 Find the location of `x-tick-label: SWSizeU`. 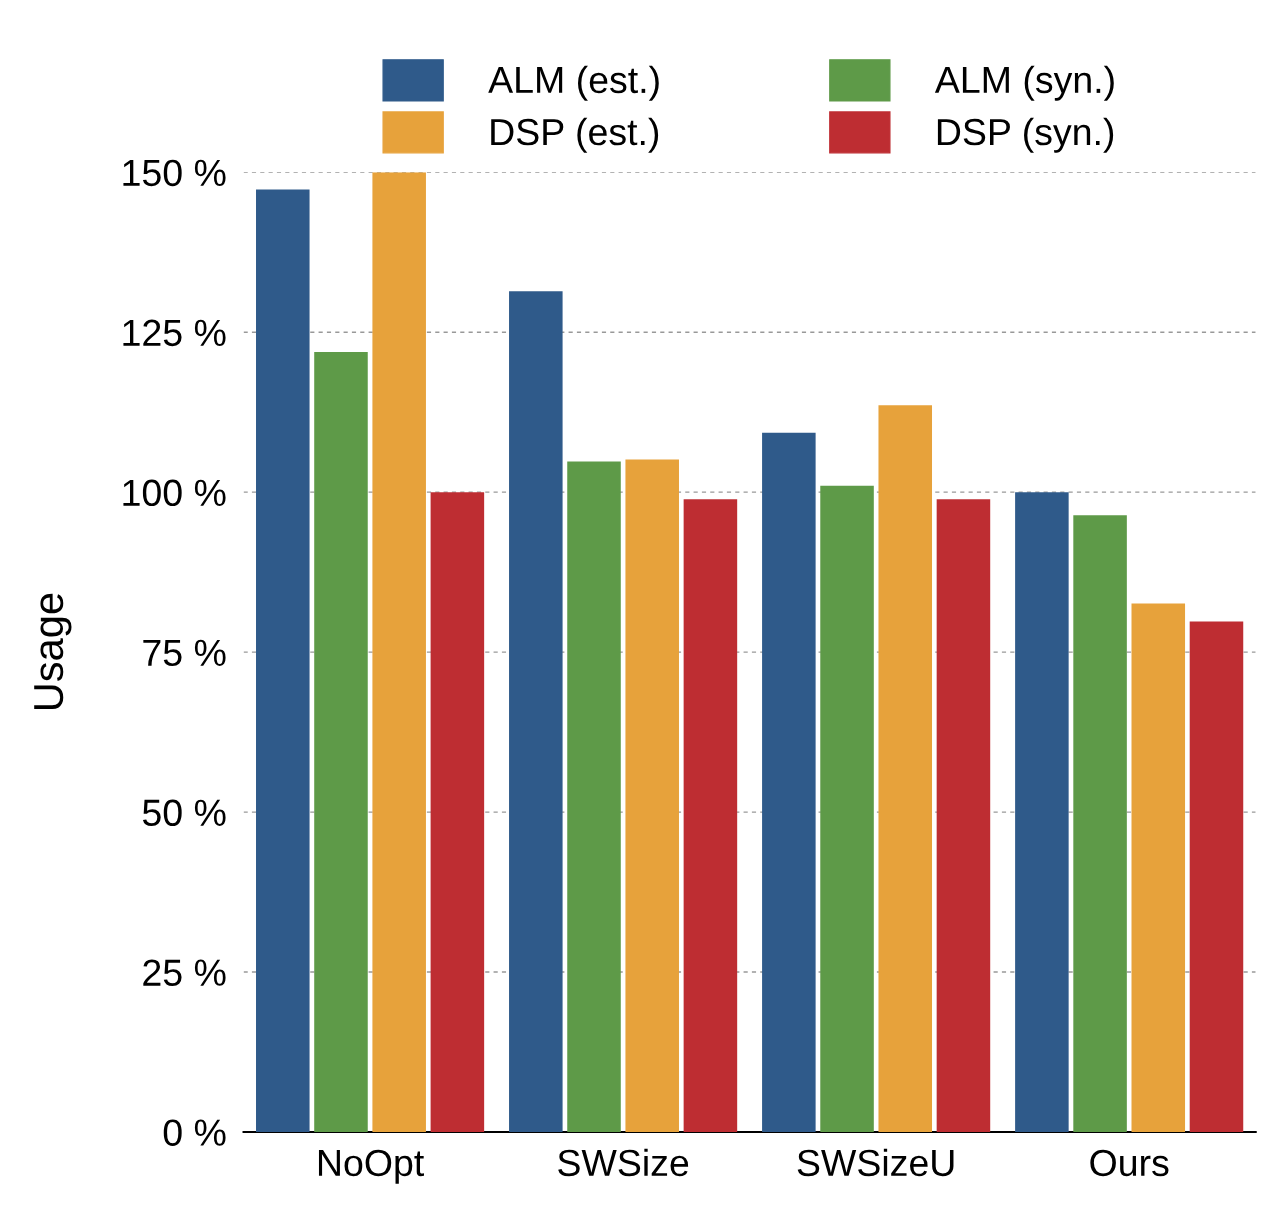

x-tick-label: SWSizeU is located at coordinates (875, 1162).